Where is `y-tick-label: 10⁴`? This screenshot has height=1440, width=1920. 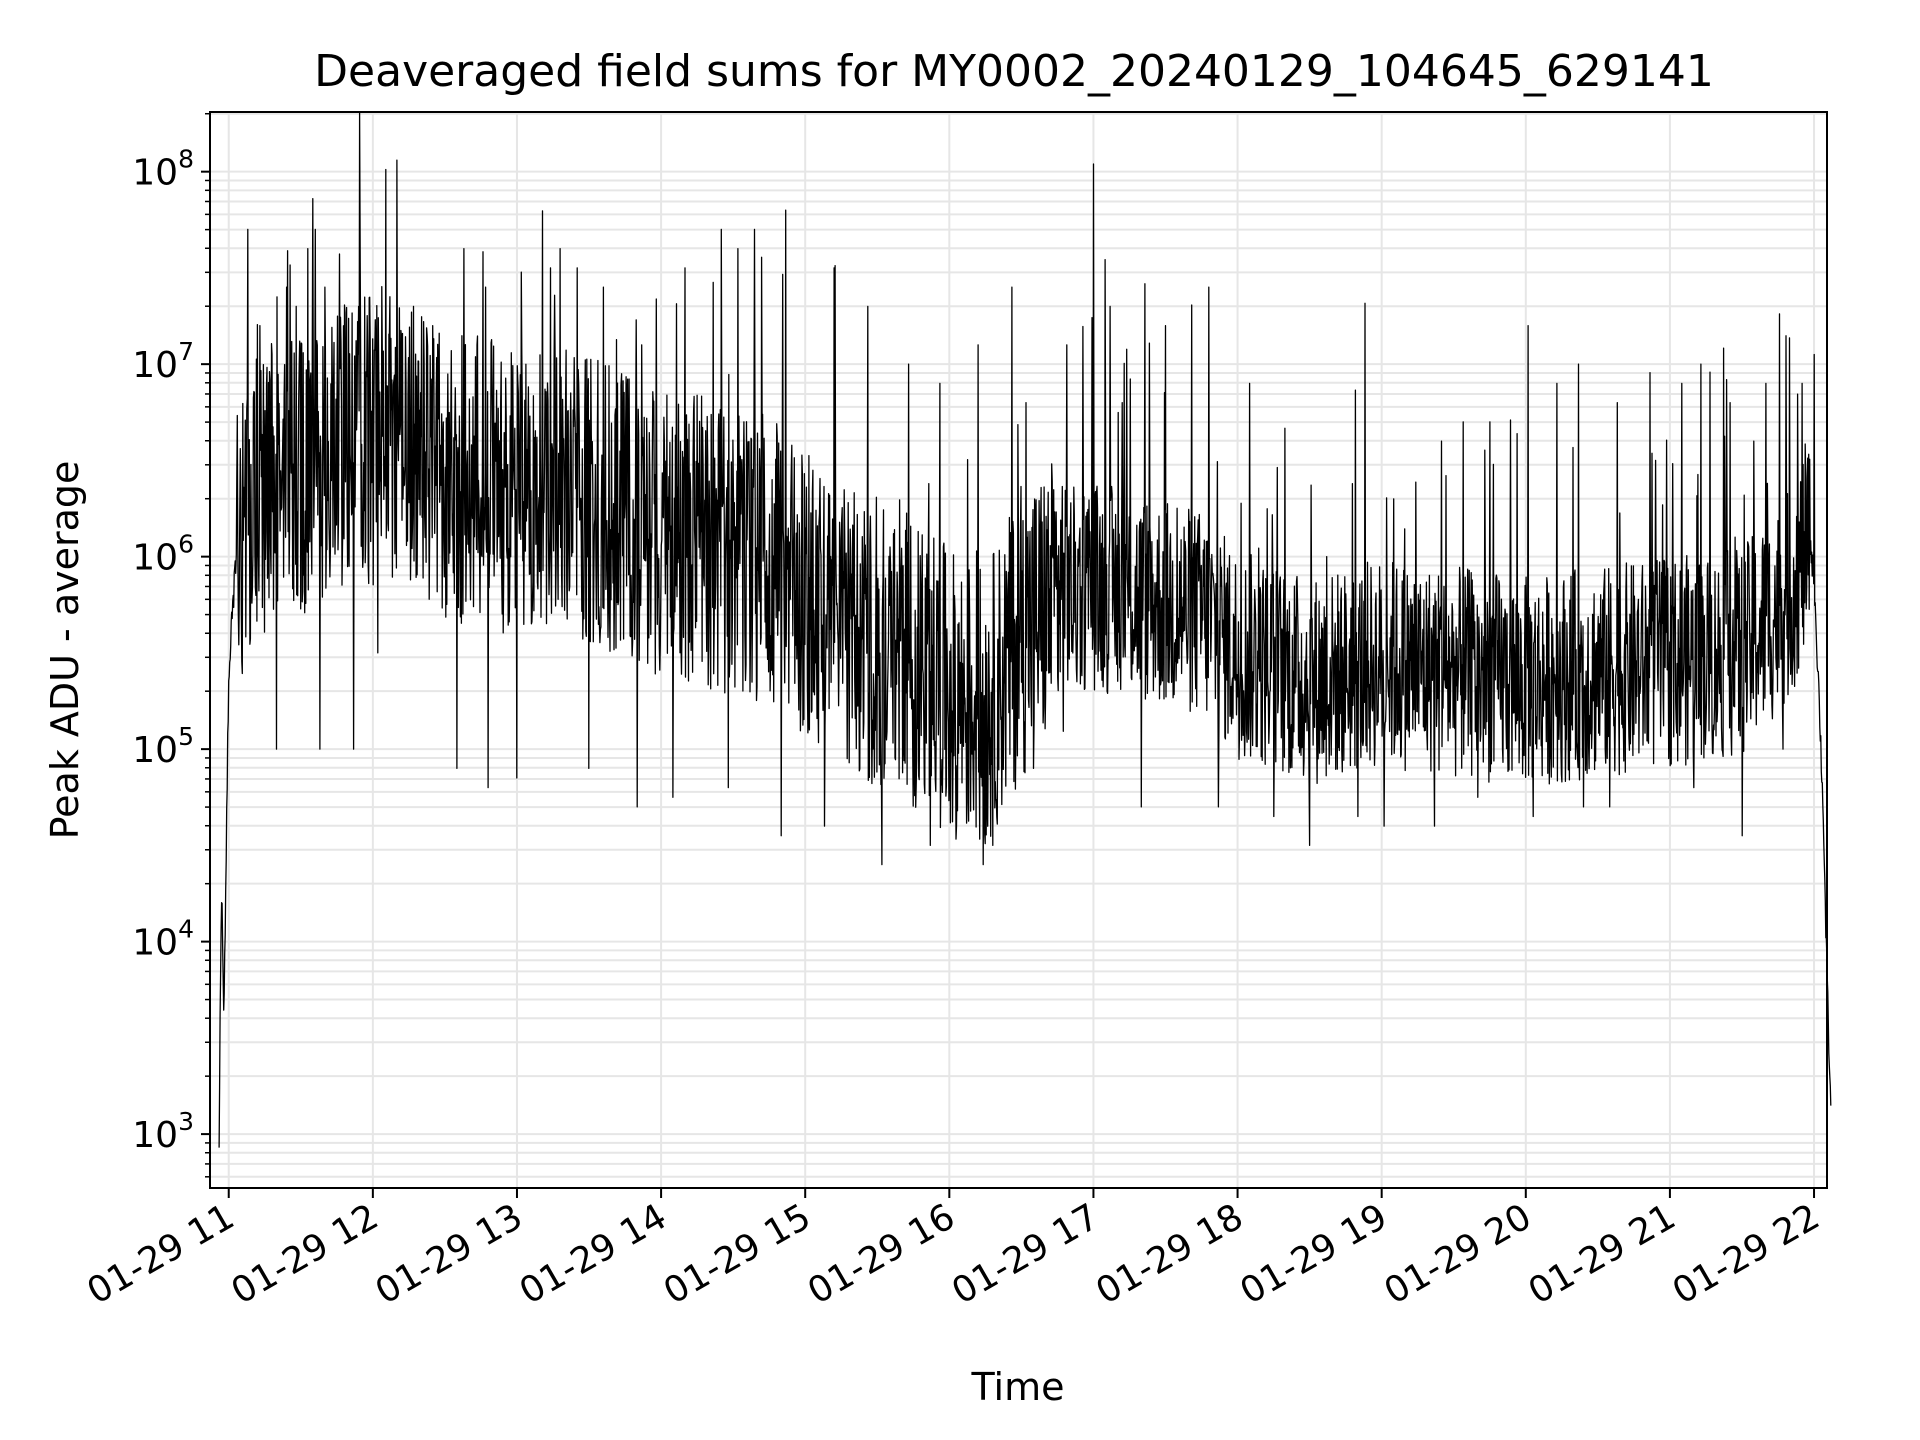 y-tick-label: 10⁴ is located at coordinates (163, 939).